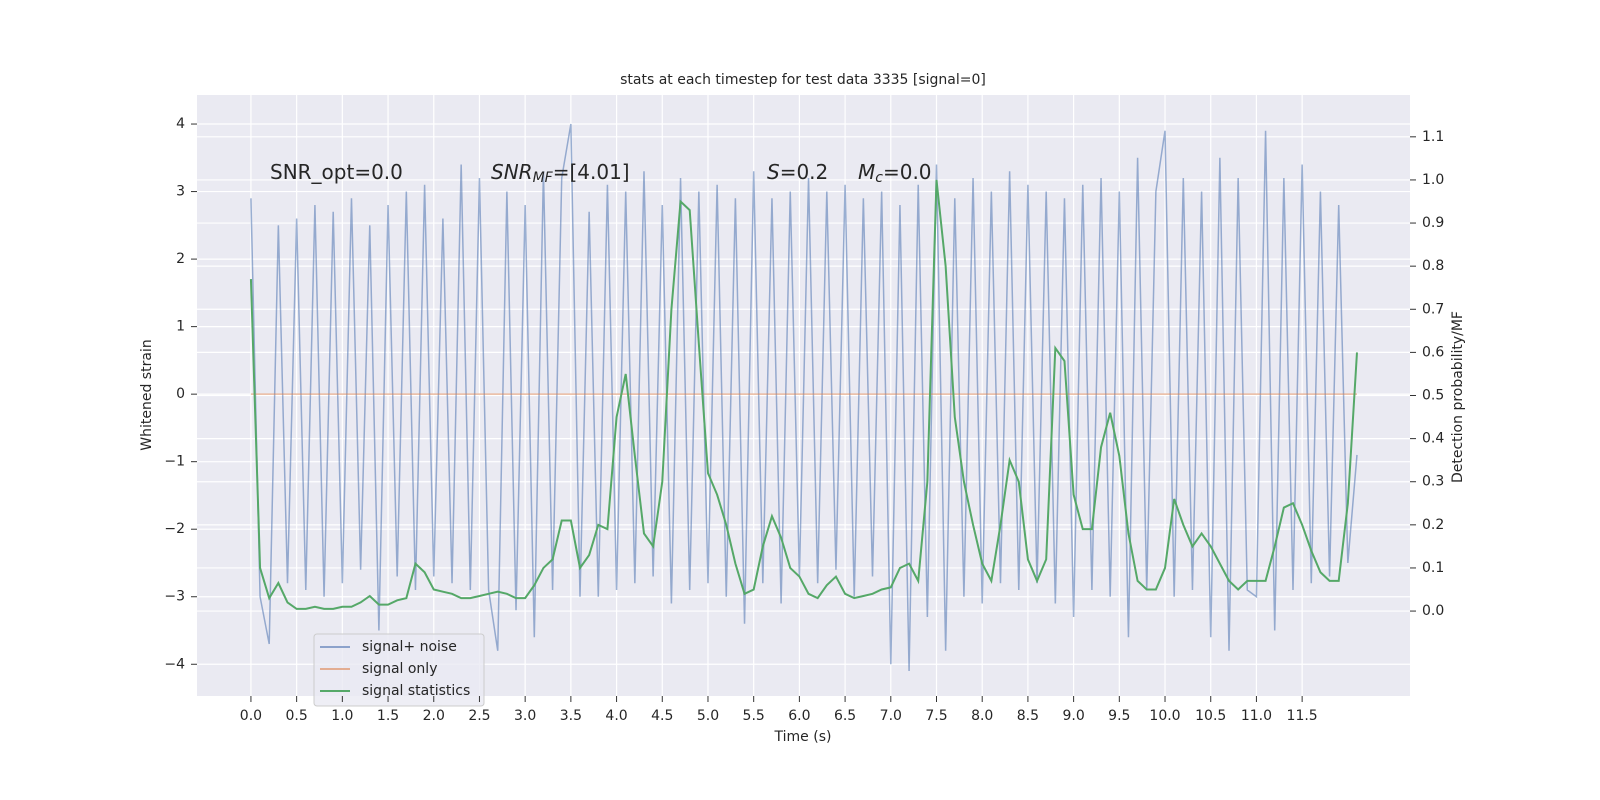 Image resolution: width=1600 pixels, height=800 pixels. Describe the element at coordinates (434, 716) in the screenshot. I see `x-tick-label: 2.0` at that location.